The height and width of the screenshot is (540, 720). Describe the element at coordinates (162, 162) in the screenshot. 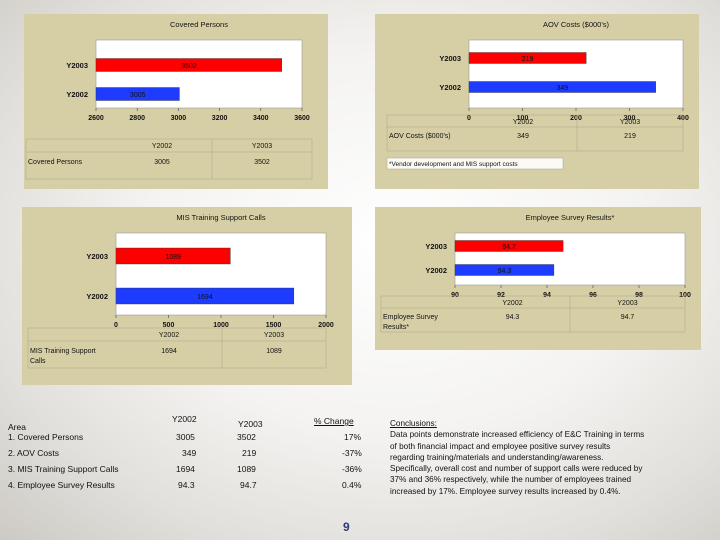

I see `covered-table-value: 3005` at that location.